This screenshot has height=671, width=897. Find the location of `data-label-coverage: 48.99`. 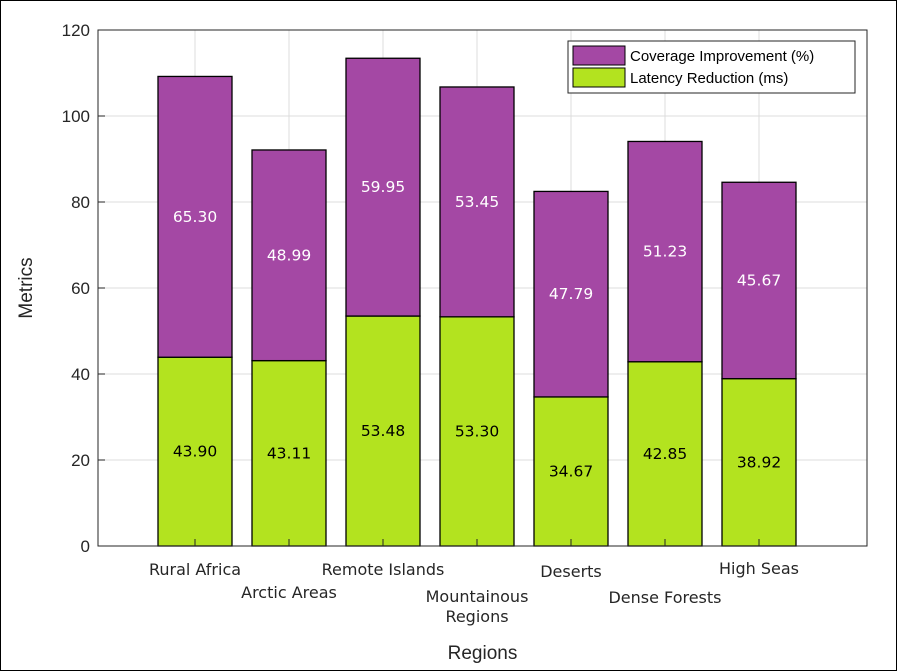

data-label-coverage: 48.99 is located at coordinates (289, 255).